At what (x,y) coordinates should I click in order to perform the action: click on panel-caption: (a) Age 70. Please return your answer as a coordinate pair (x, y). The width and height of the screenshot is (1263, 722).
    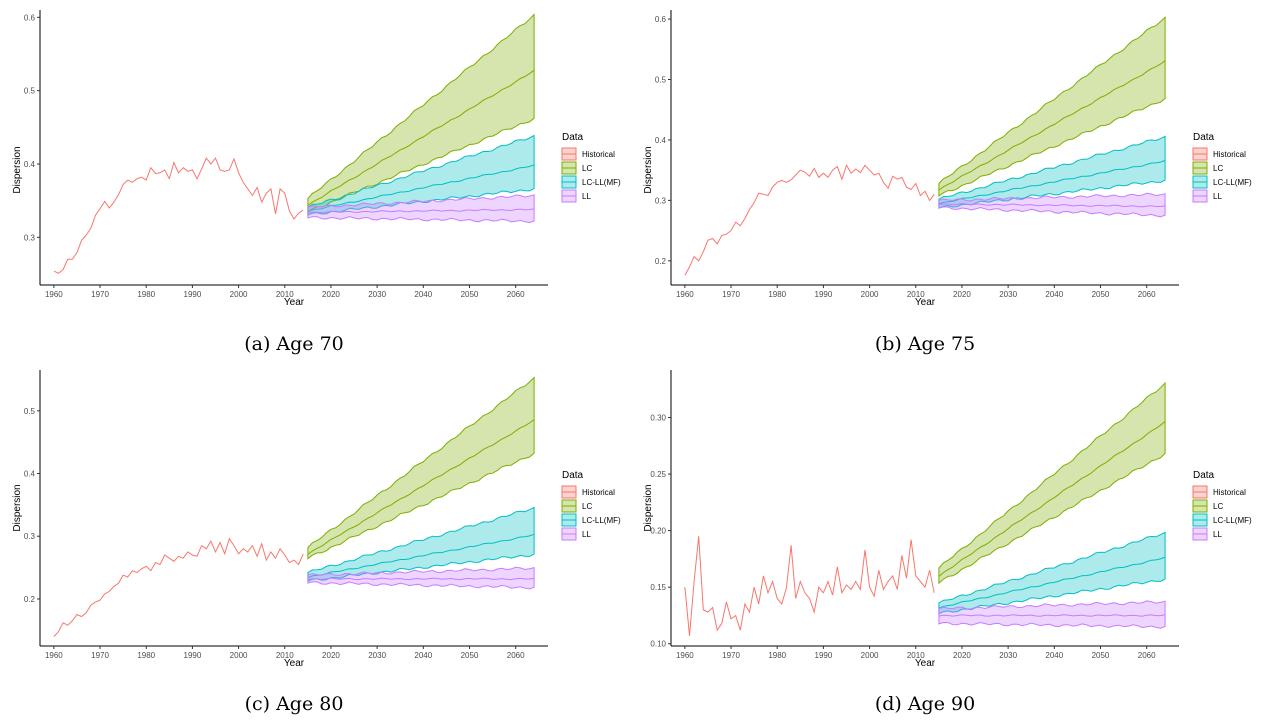
    Looking at the image, I should click on (294, 344).